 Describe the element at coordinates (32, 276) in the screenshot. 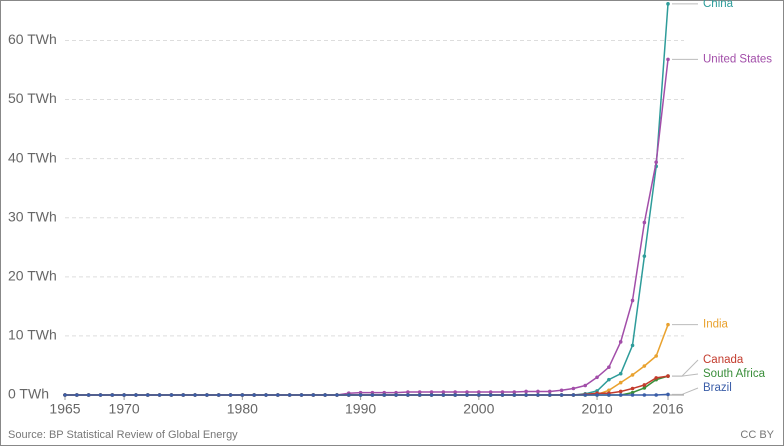

I see `y-tick-label: 20 TWh` at that location.